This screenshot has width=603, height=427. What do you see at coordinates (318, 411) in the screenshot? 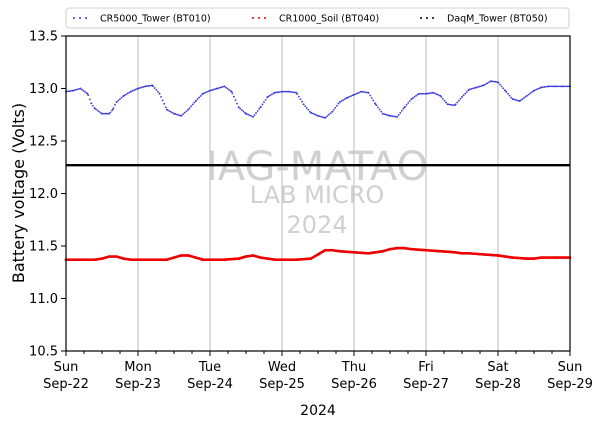
I see `x-axis-title: 2024` at bounding box center [318, 411].